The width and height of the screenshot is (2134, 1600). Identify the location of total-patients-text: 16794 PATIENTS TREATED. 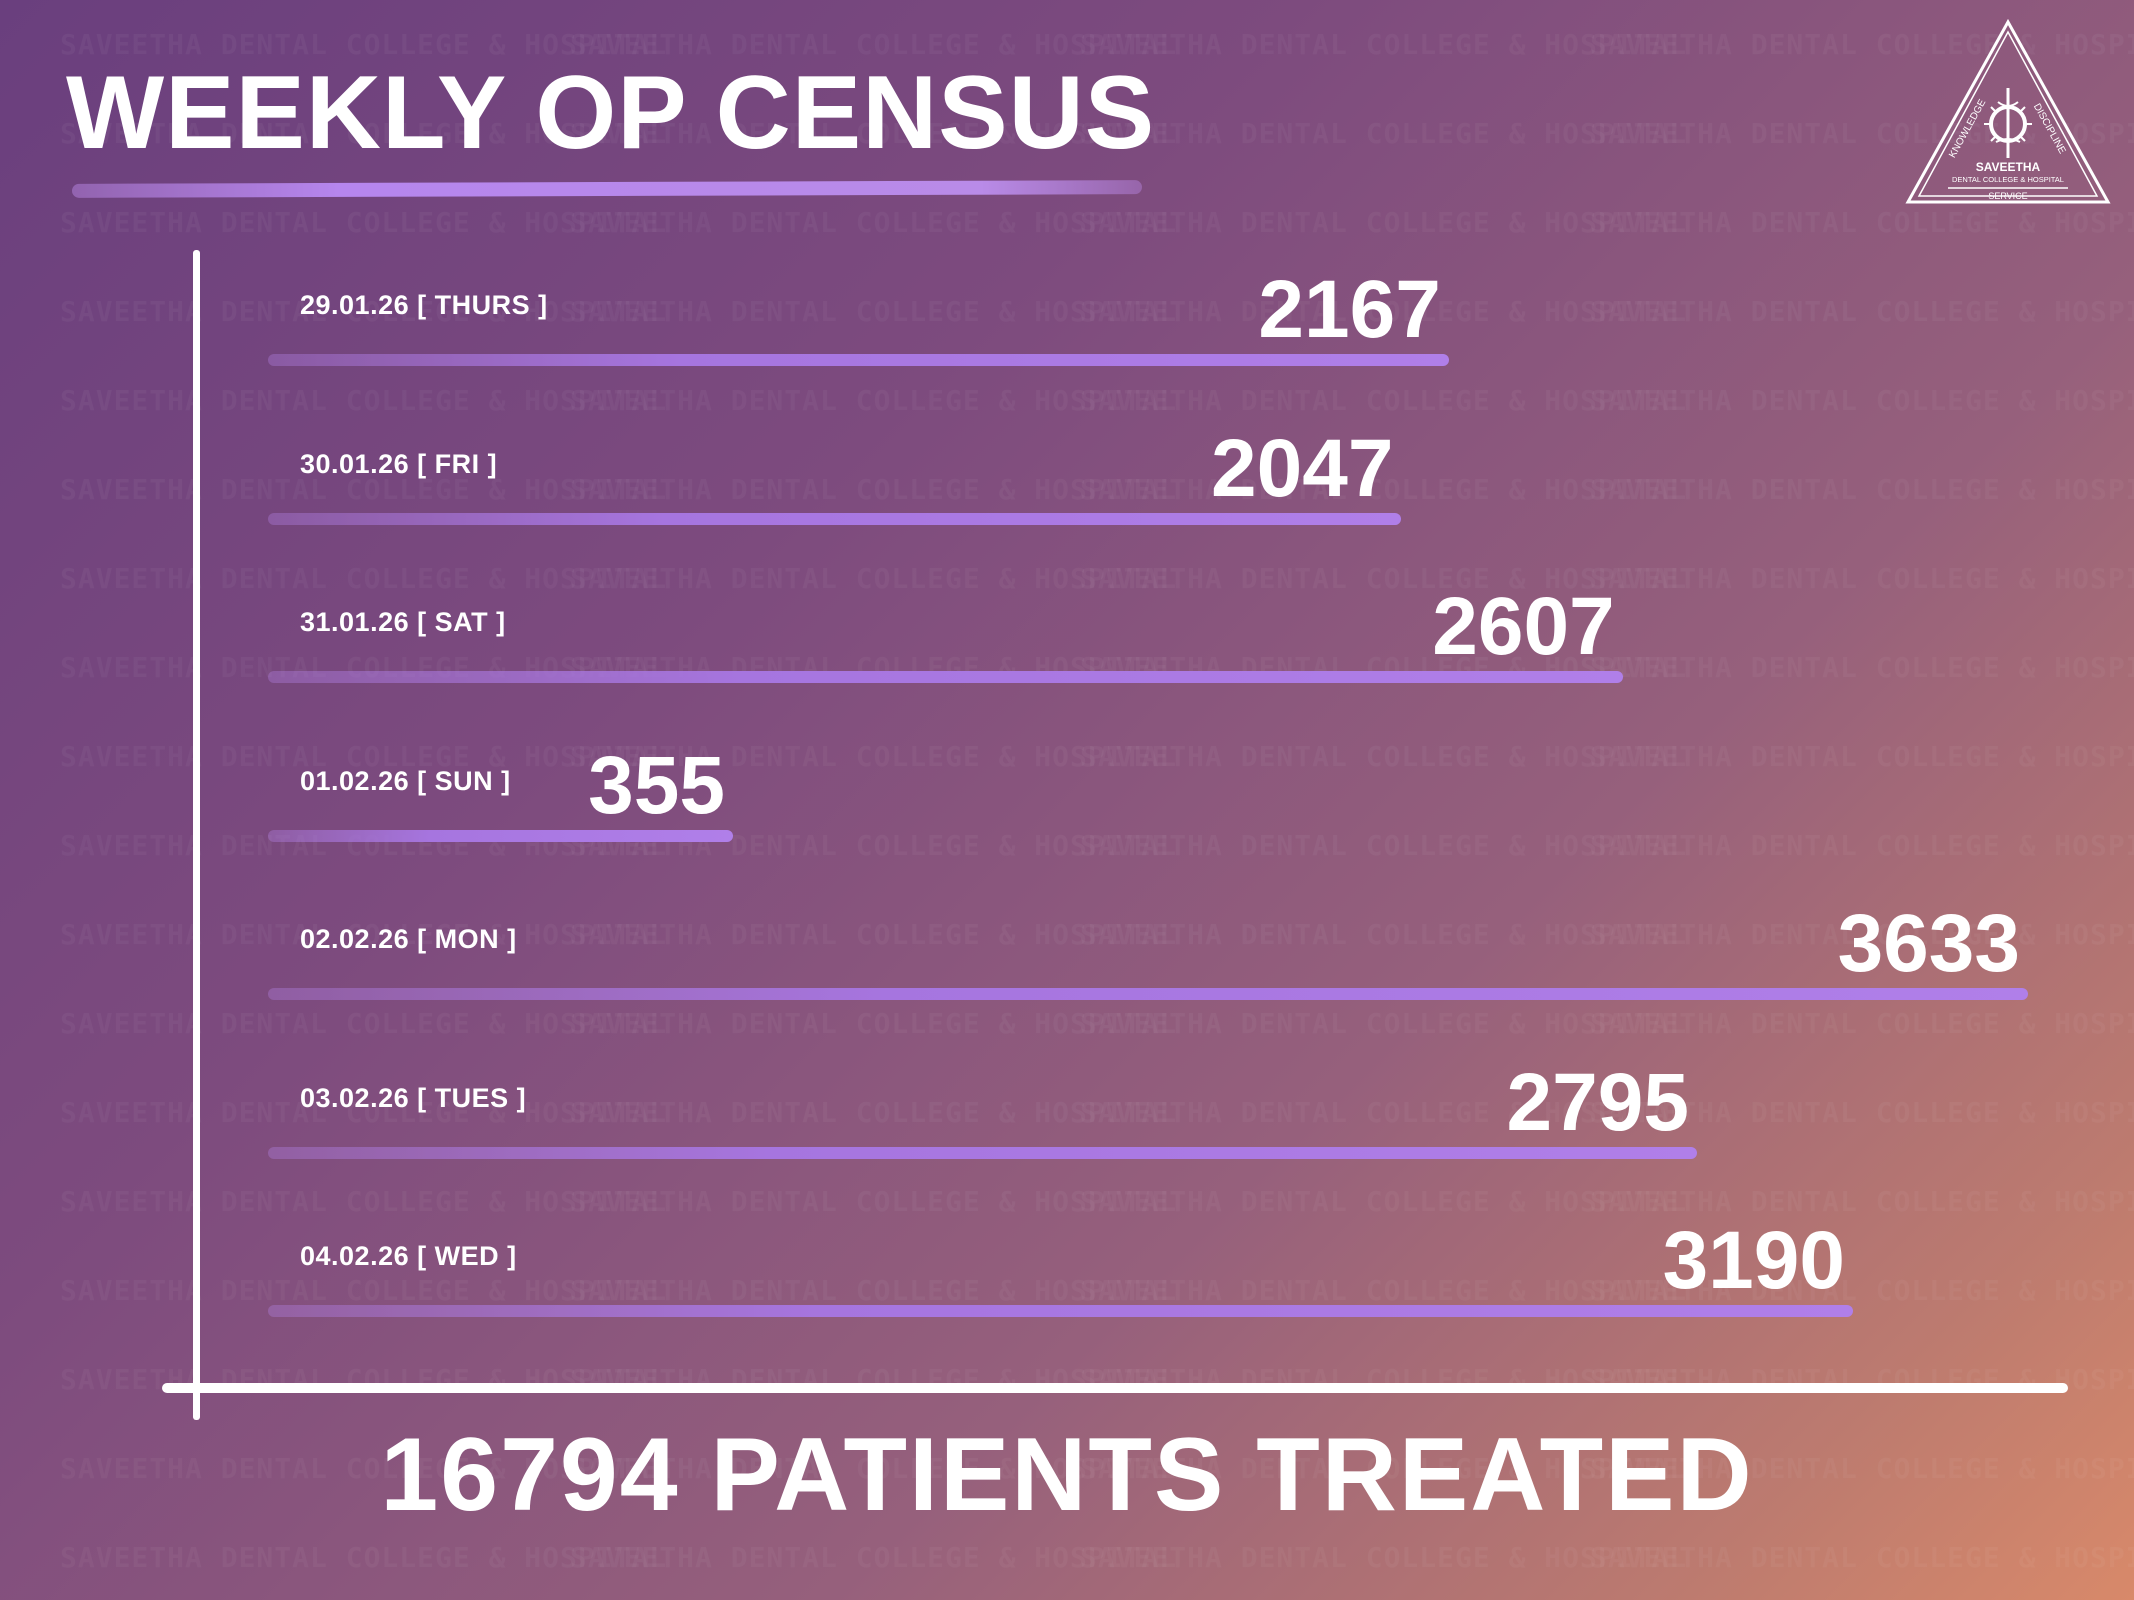
(1067, 1475).